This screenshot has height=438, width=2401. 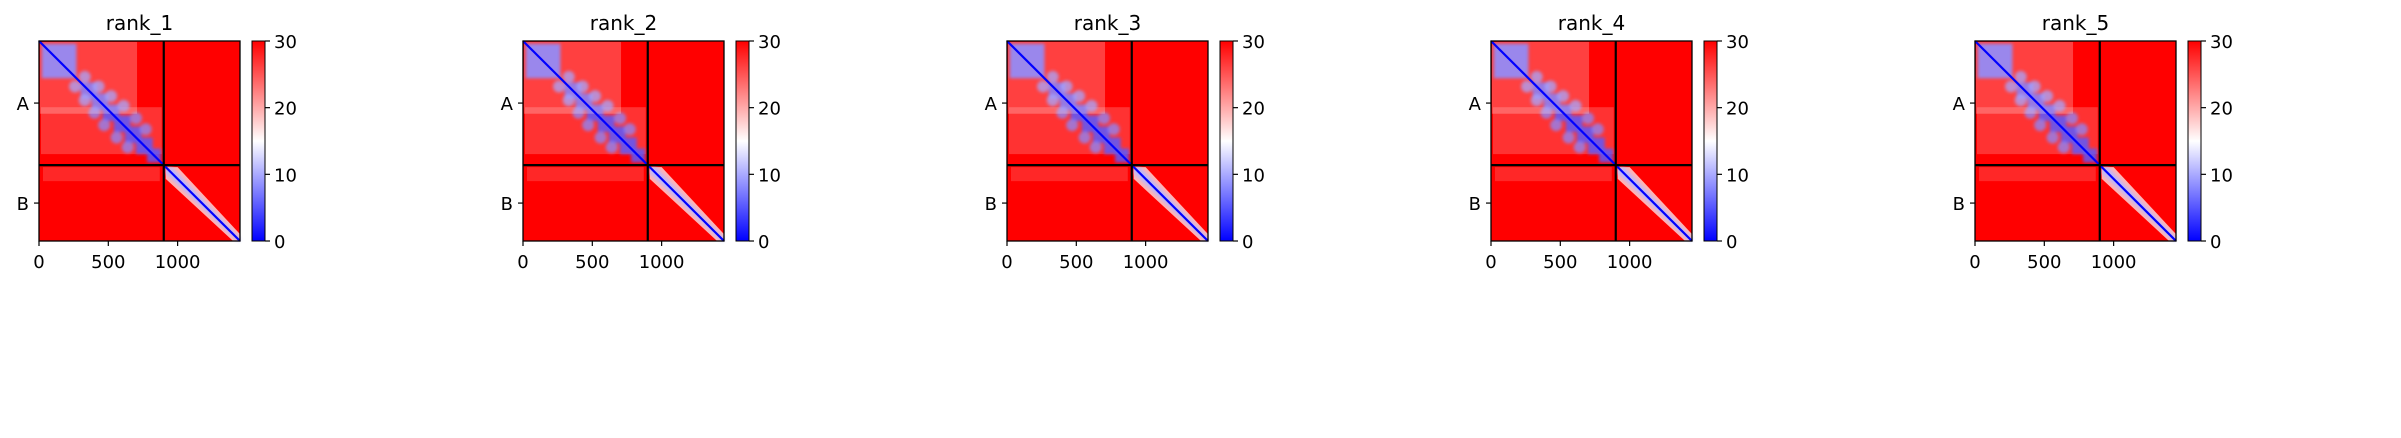 I want to click on panel-1: rank_1 A B 0 500 1000 0 10 20 30, so click(x=157, y=142).